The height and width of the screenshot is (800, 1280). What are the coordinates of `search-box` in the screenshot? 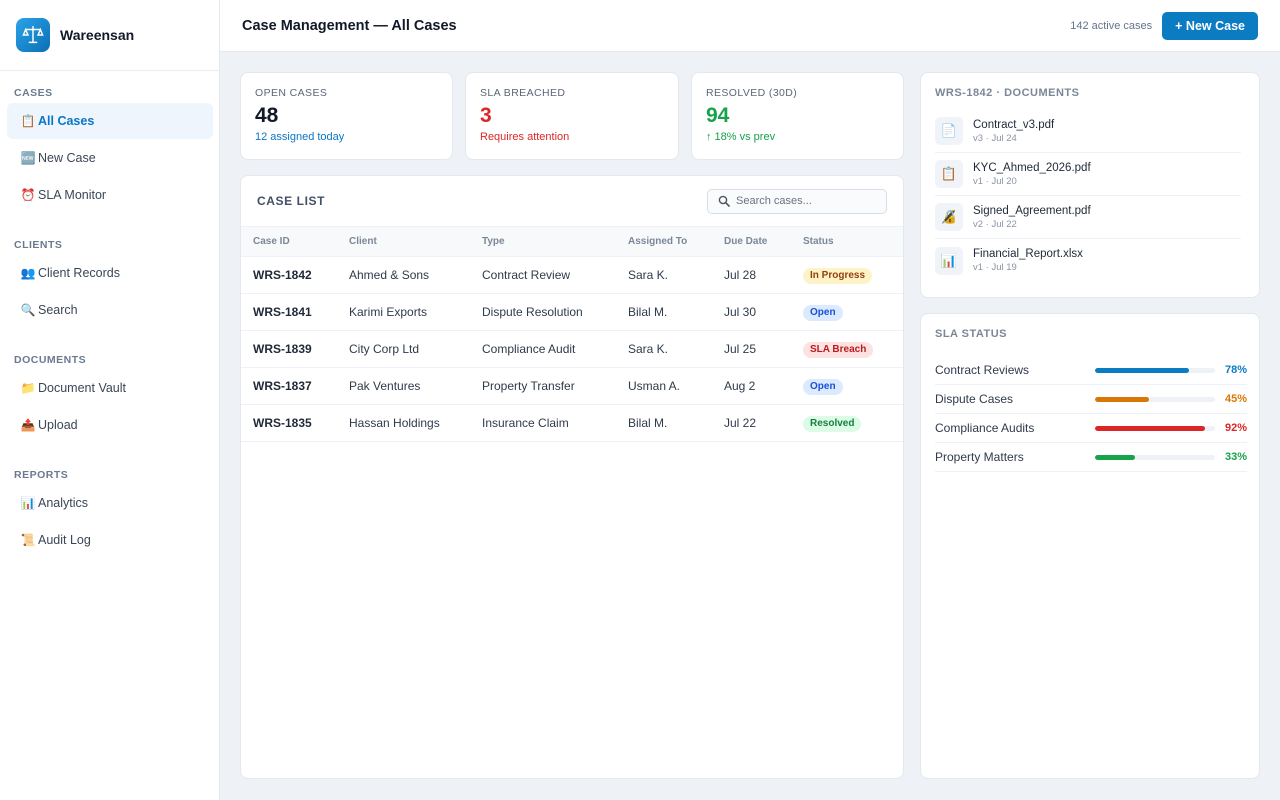 It's located at (797, 201).